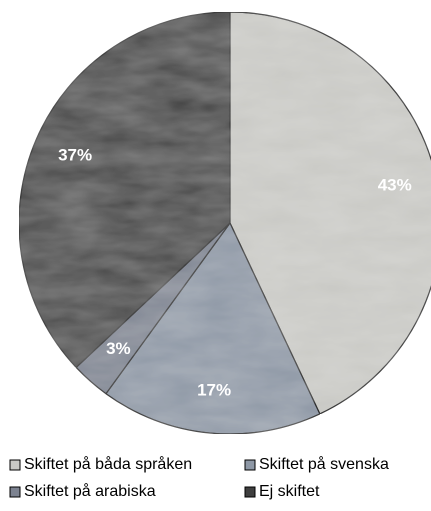 The height and width of the screenshot is (511, 431). Describe the element at coordinates (75, 154) in the screenshot. I see `value-label: 37%` at that location.